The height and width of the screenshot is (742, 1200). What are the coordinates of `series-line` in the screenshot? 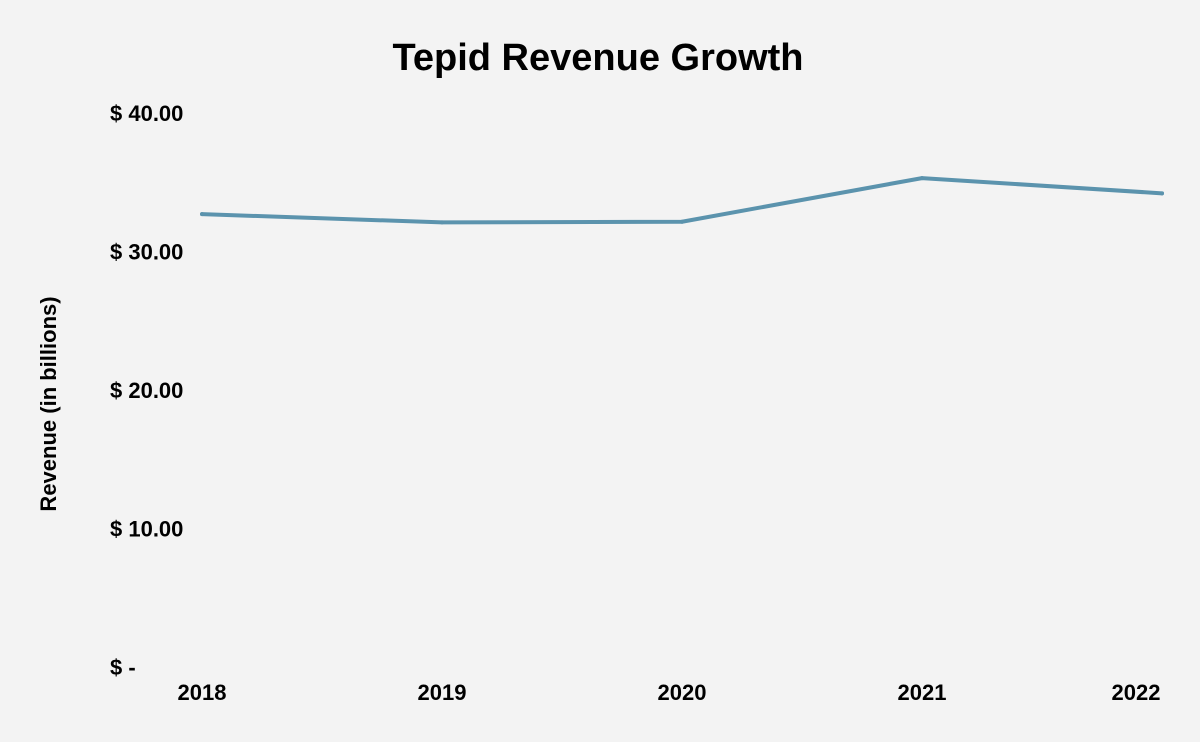 It's located at (682, 200).